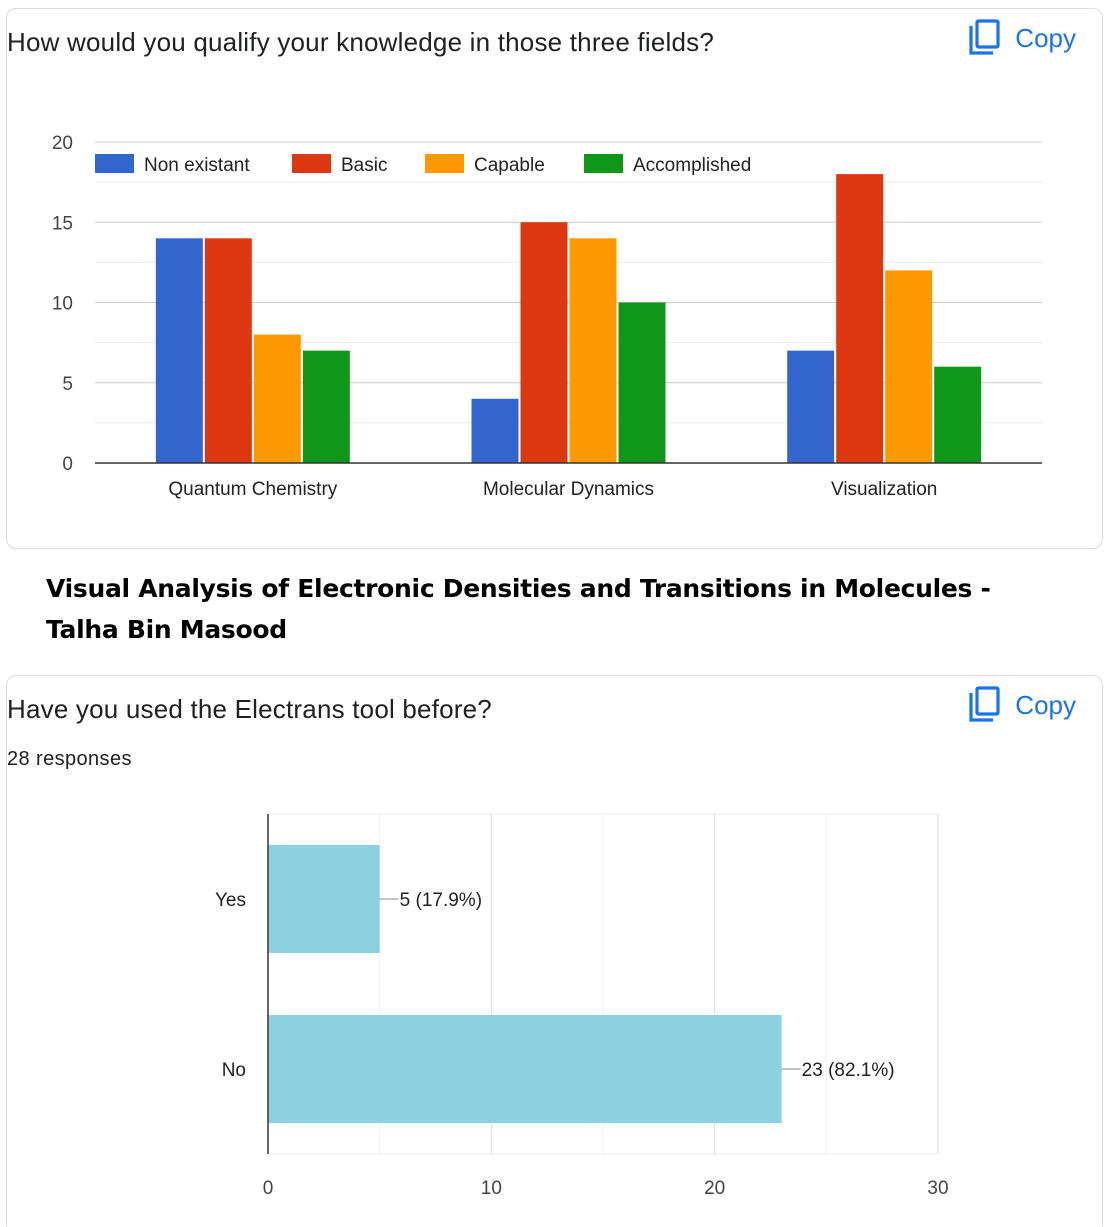  What do you see at coordinates (364, 165) in the screenshot?
I see `legend-label: Basic` at bounding box center [364, 165].